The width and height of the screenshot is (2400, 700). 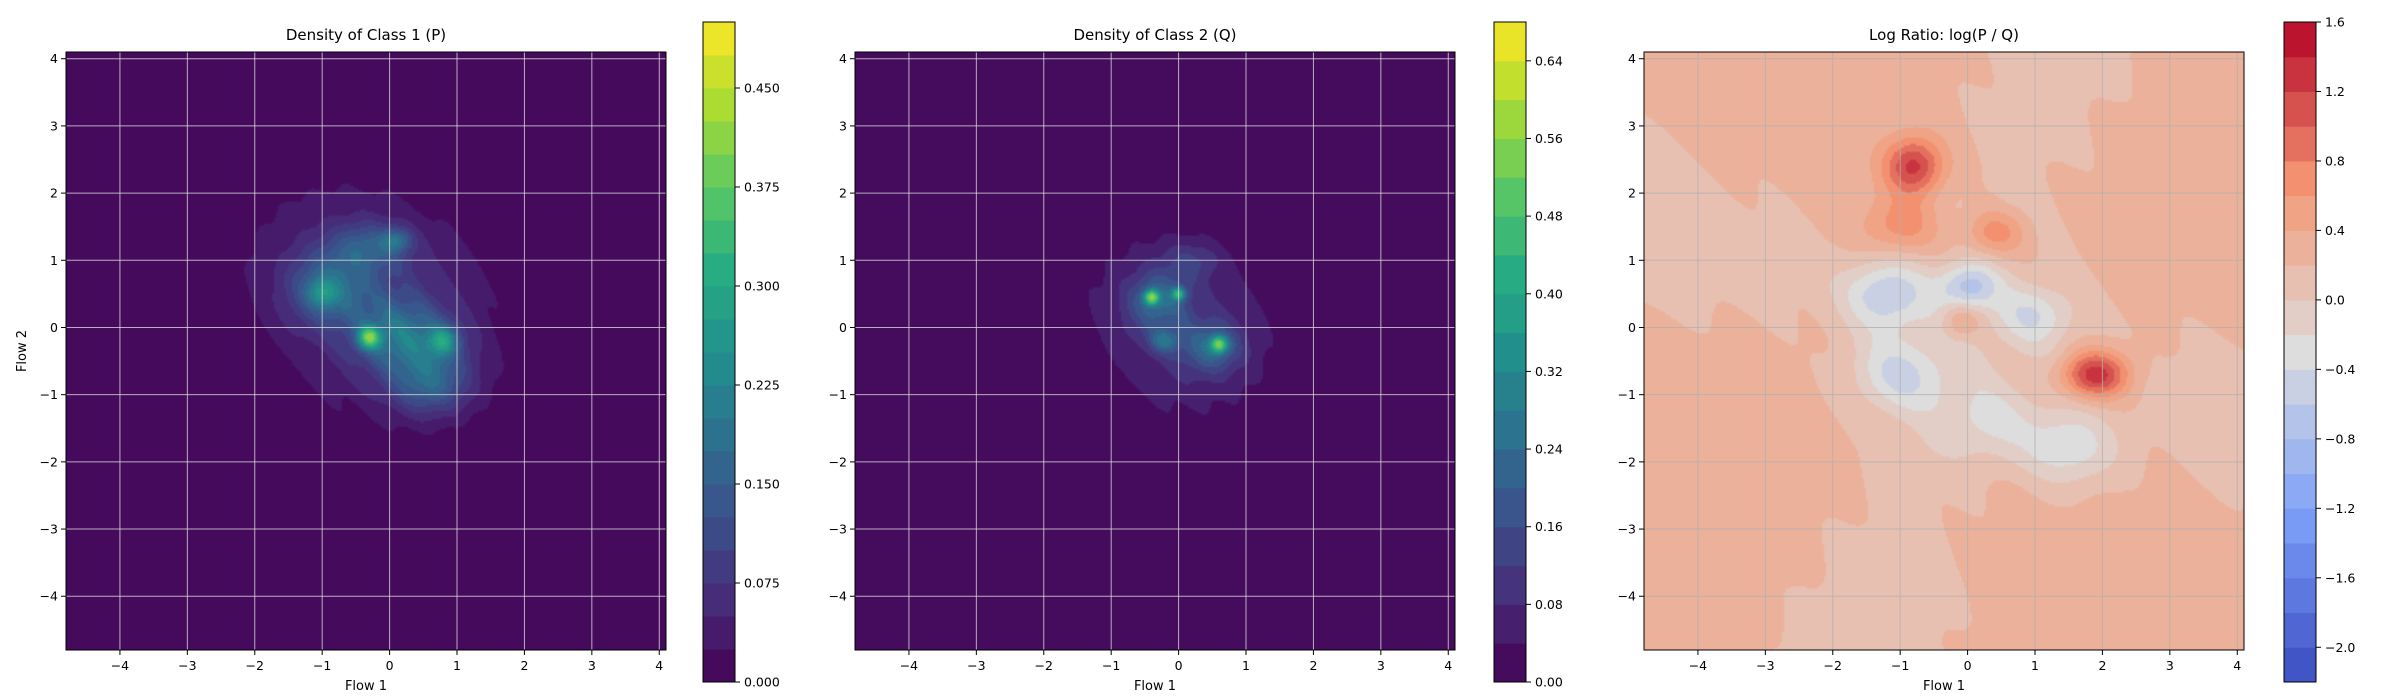 What do you see at coordinates (2335, 22) in the screenshot?
I see `colorbar-tick-label: 1.6` at bounding box center [2335, 22].